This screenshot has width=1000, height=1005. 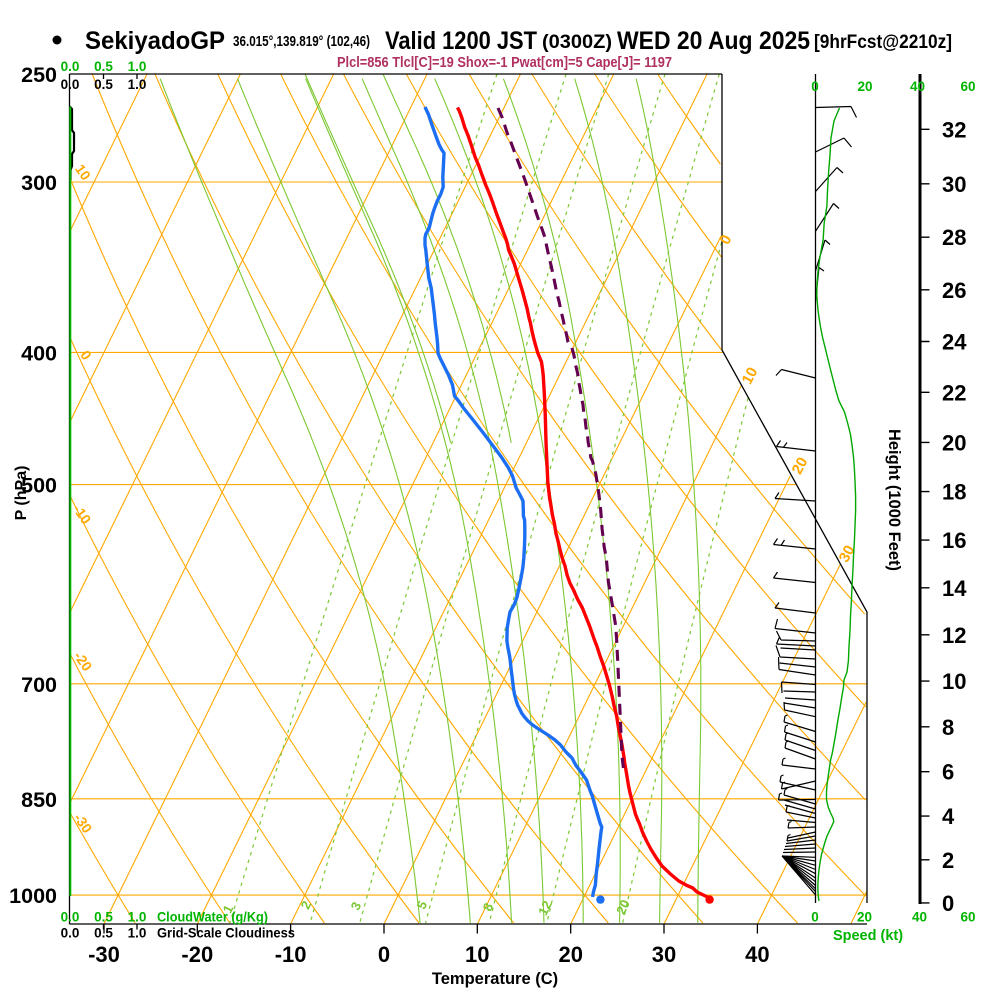 I want to click on svg-text: 14, so click(x=954, y=588).